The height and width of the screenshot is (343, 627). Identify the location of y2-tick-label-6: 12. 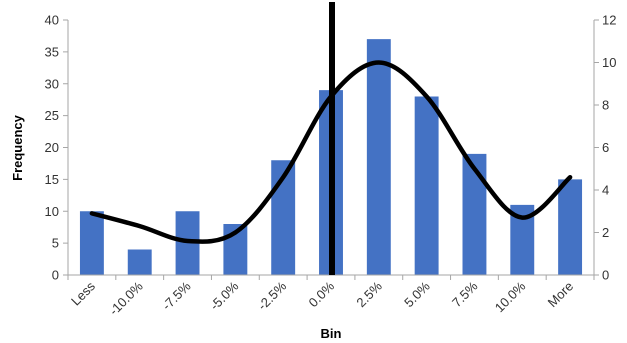
(609, 20).